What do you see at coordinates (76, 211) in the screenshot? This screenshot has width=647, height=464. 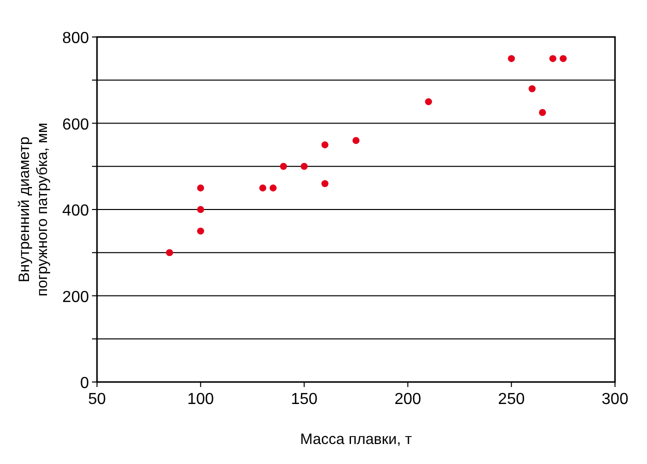 I see `y-tick-label: 400` at bounding box center [76, 211].